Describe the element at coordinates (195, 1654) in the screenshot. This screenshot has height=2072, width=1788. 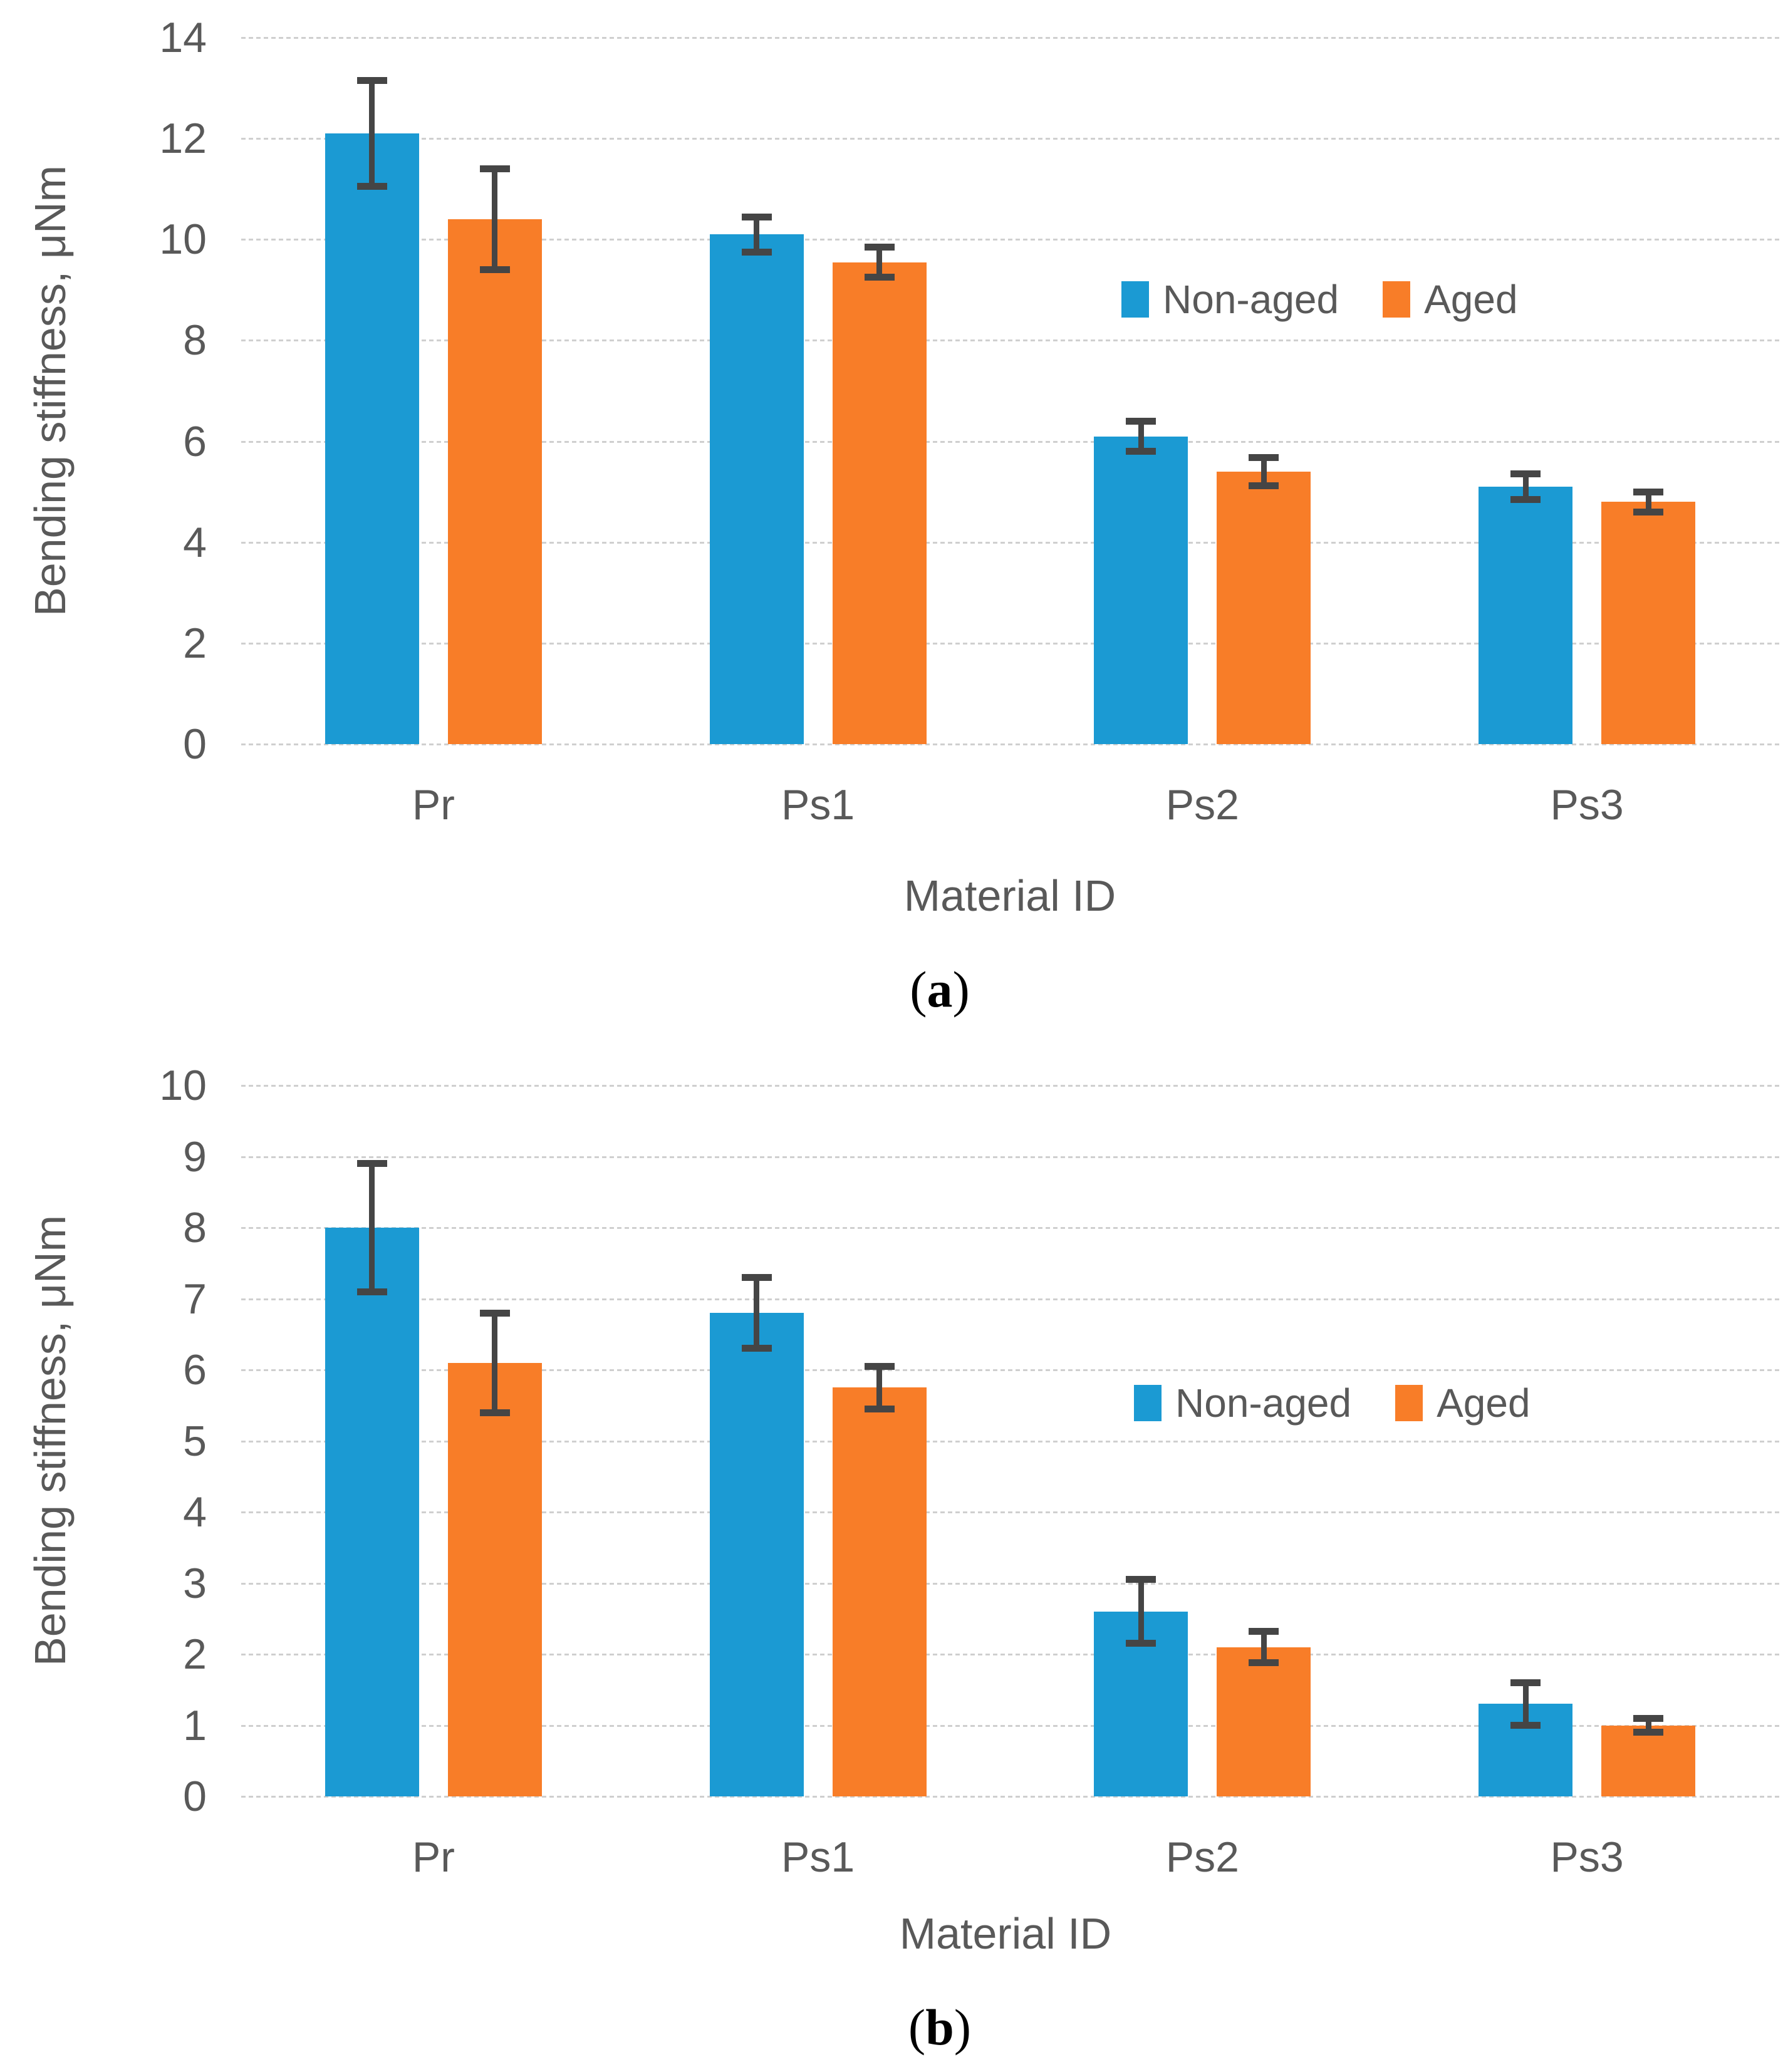
I see `y-tick-label-2: 2` at that location.